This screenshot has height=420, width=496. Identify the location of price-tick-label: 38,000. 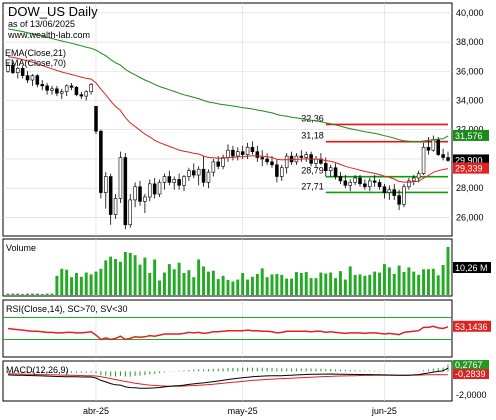
(470, 42).